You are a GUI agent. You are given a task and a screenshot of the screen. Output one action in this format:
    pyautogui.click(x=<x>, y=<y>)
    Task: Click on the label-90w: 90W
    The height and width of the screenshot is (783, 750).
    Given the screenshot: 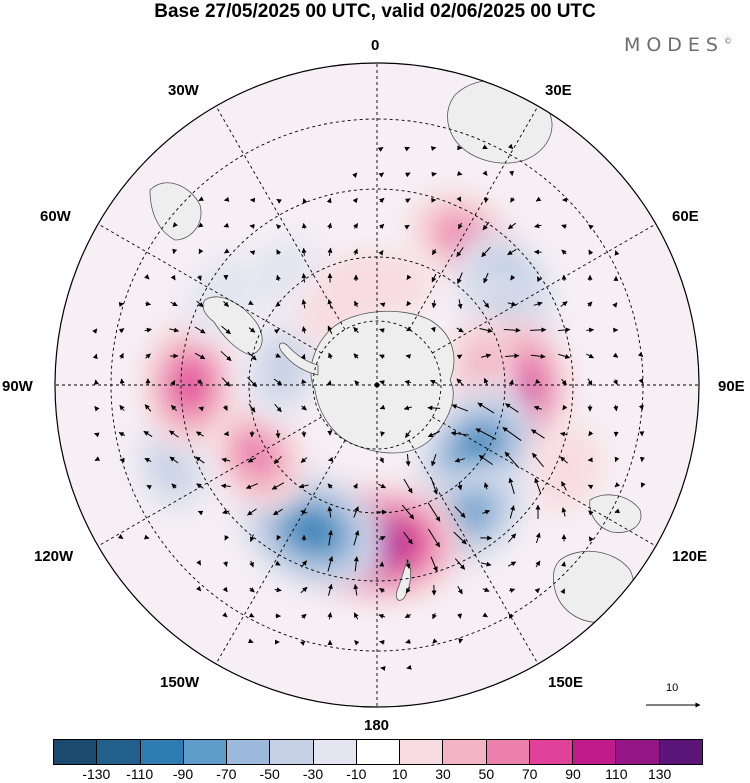 What is the action you would take?
    pyautogui.click(x=17, y=386)
    